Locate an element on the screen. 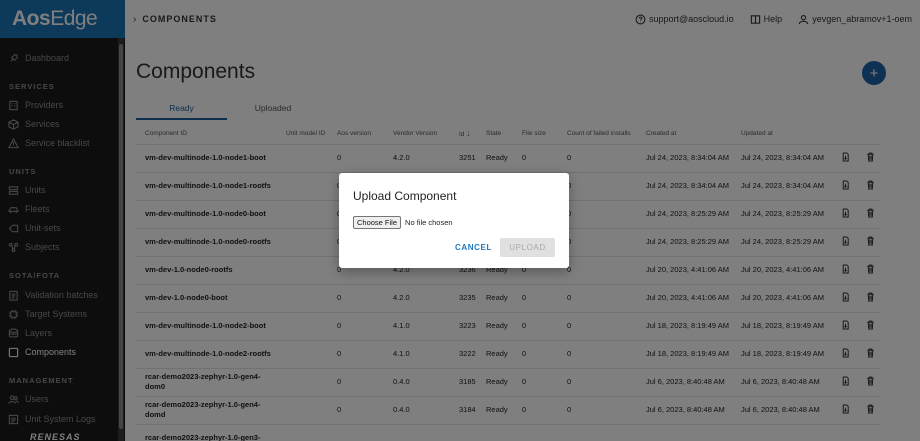 The width and height of the screenshot is (920, 441). dialog-title: Upload Component is located at coordinates (405, 196).